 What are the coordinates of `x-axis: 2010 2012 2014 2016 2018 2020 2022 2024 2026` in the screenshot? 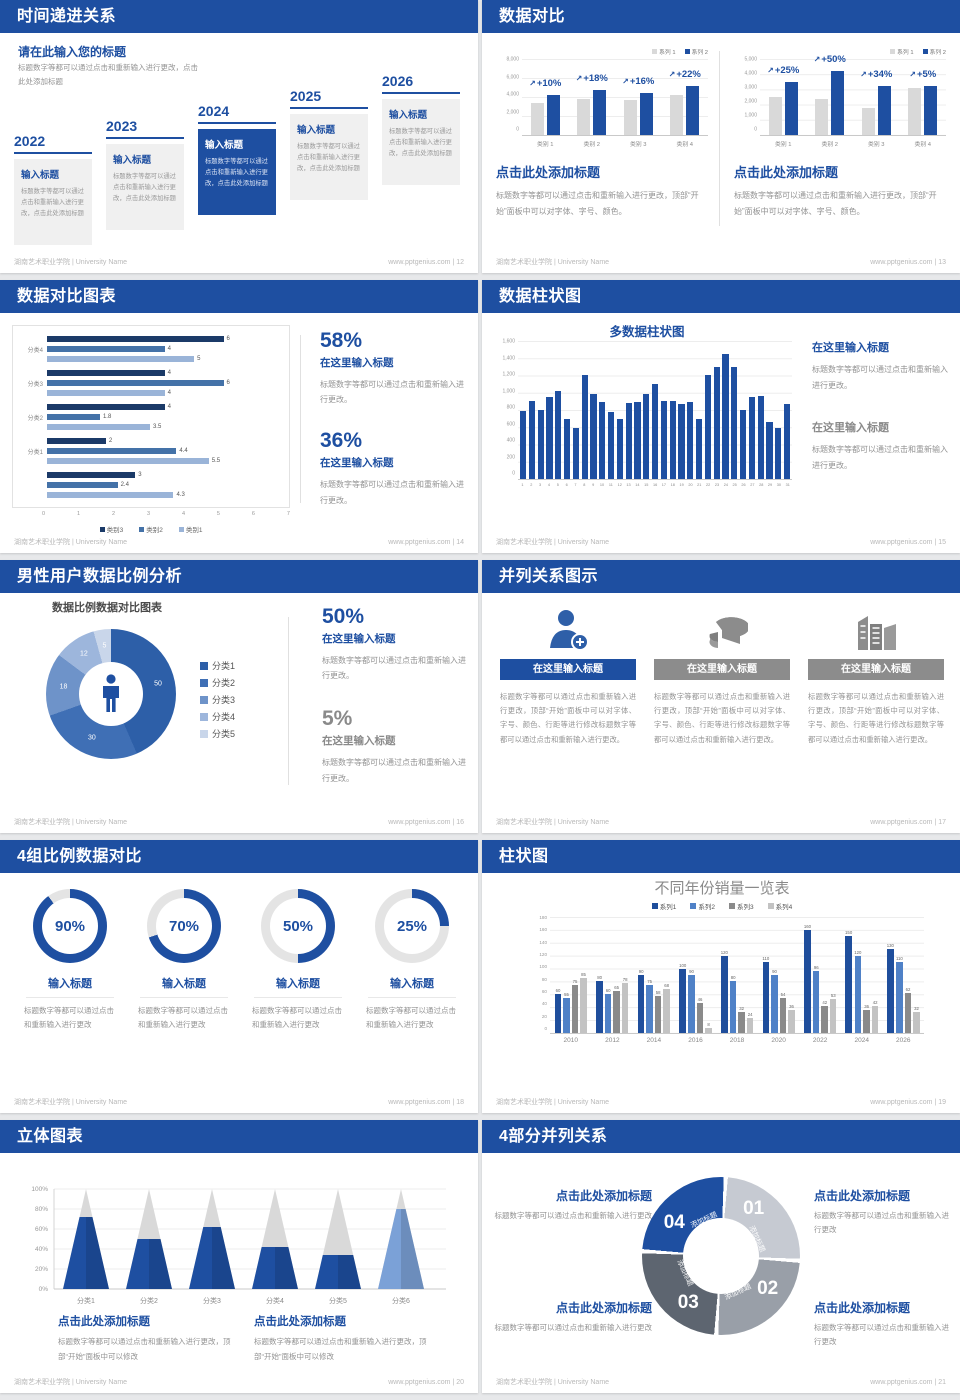 It's located at (737, 1039).